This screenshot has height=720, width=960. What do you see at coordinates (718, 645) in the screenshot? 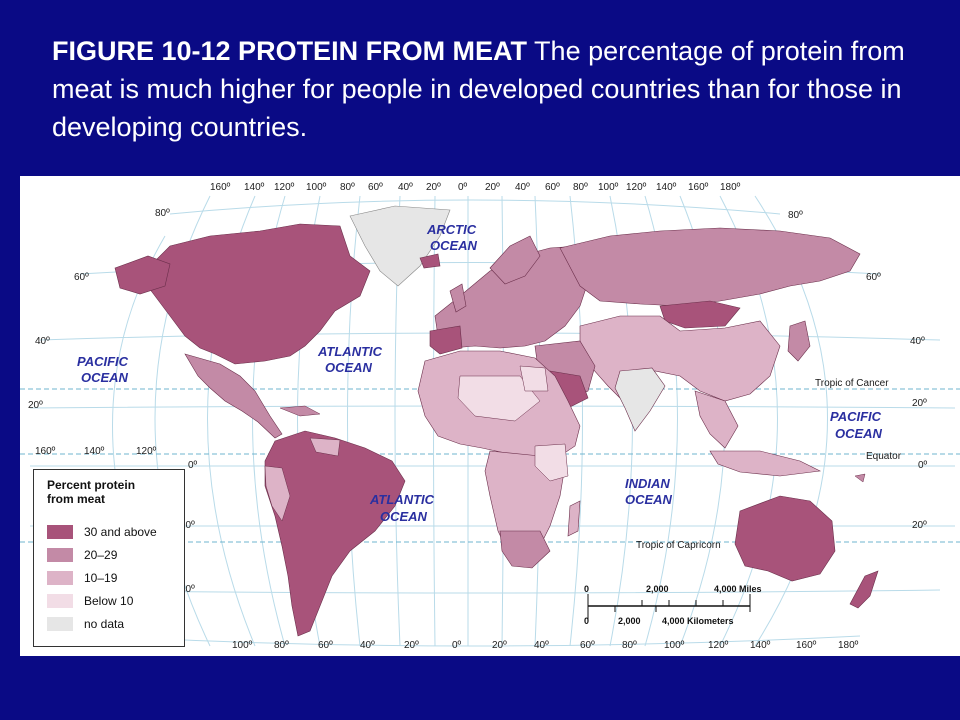
I see `bottom-lon-label: 120º` at bounding box center [718, 645].